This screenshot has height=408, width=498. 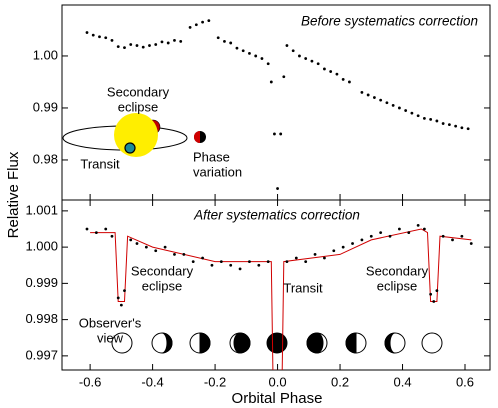 I want to click on y-tick-label: 0.99, so click(x=45, y=106).